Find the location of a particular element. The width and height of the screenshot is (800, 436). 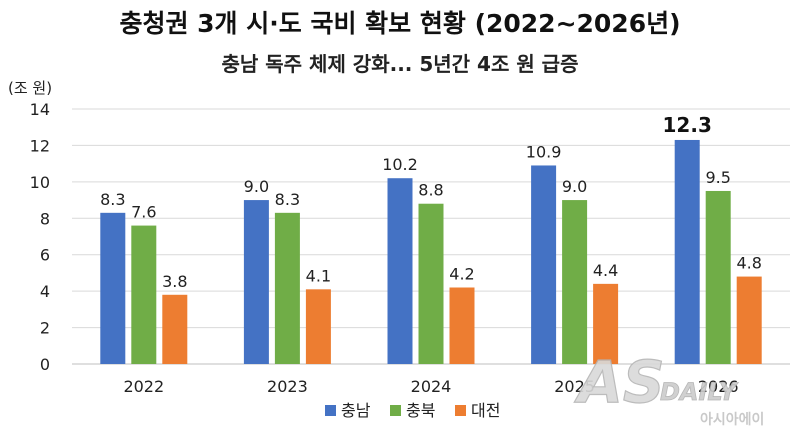

data-label: 12.3 is located at coordinates (687, 125).